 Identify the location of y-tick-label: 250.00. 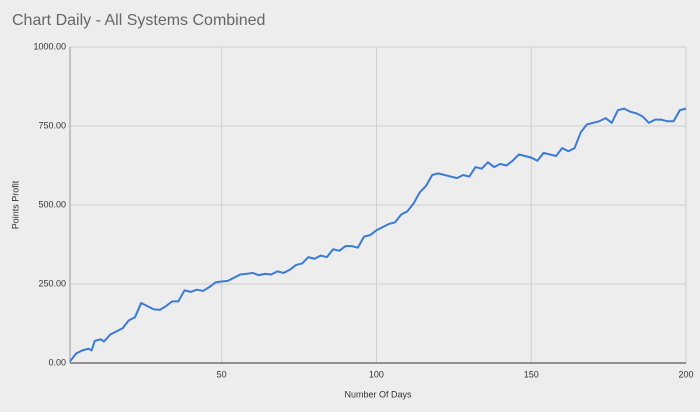
(52, 283).